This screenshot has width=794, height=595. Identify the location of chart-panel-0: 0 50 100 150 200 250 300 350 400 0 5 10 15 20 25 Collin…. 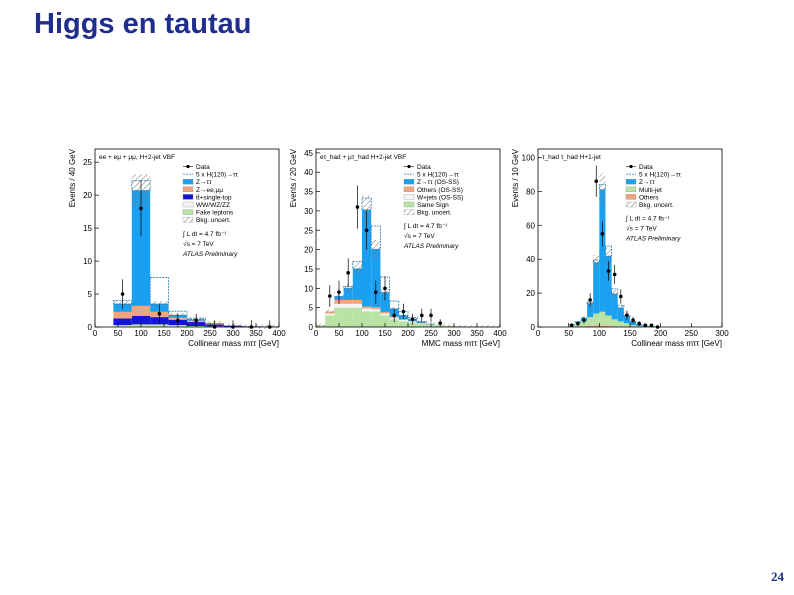
(177, 248).